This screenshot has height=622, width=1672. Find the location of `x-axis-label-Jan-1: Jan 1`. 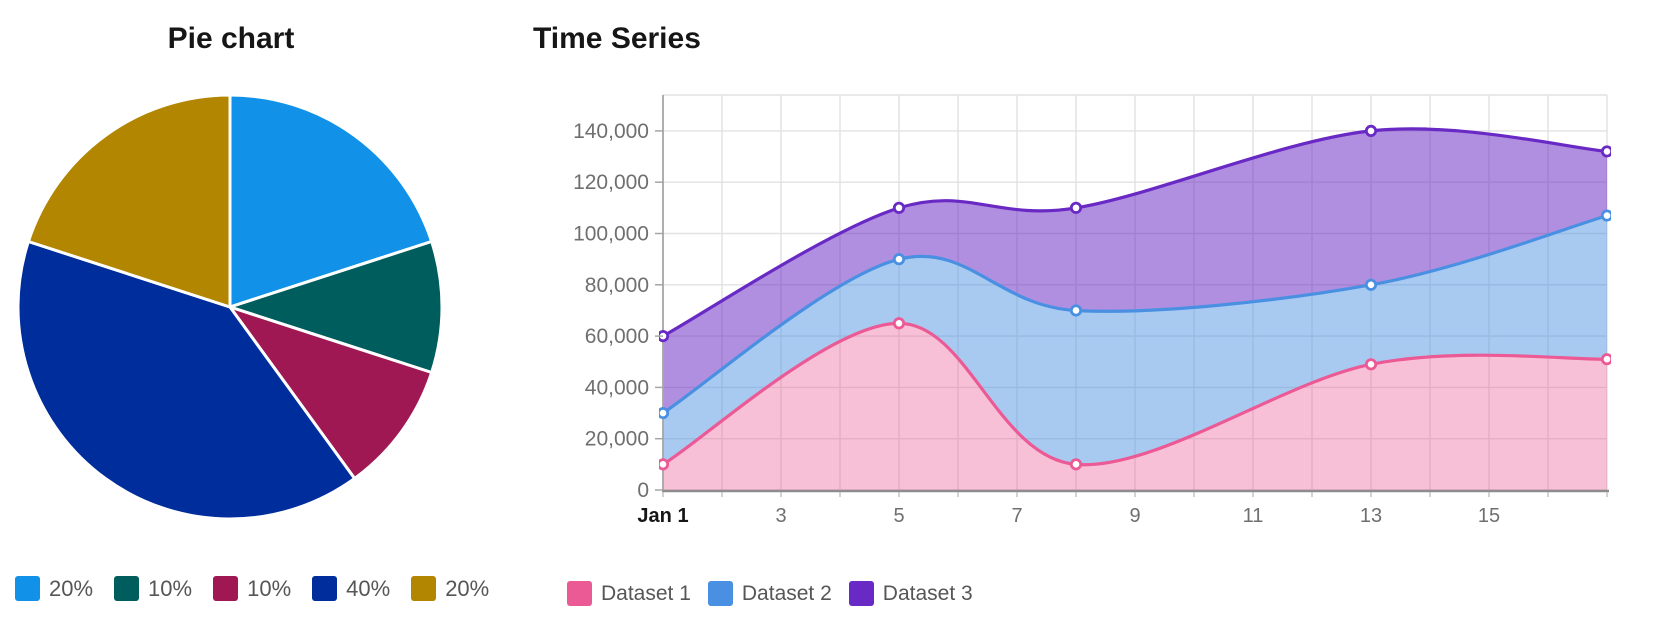

x-axis-label-Jan-1: Jan 1 is located at coordinates (662, 513).